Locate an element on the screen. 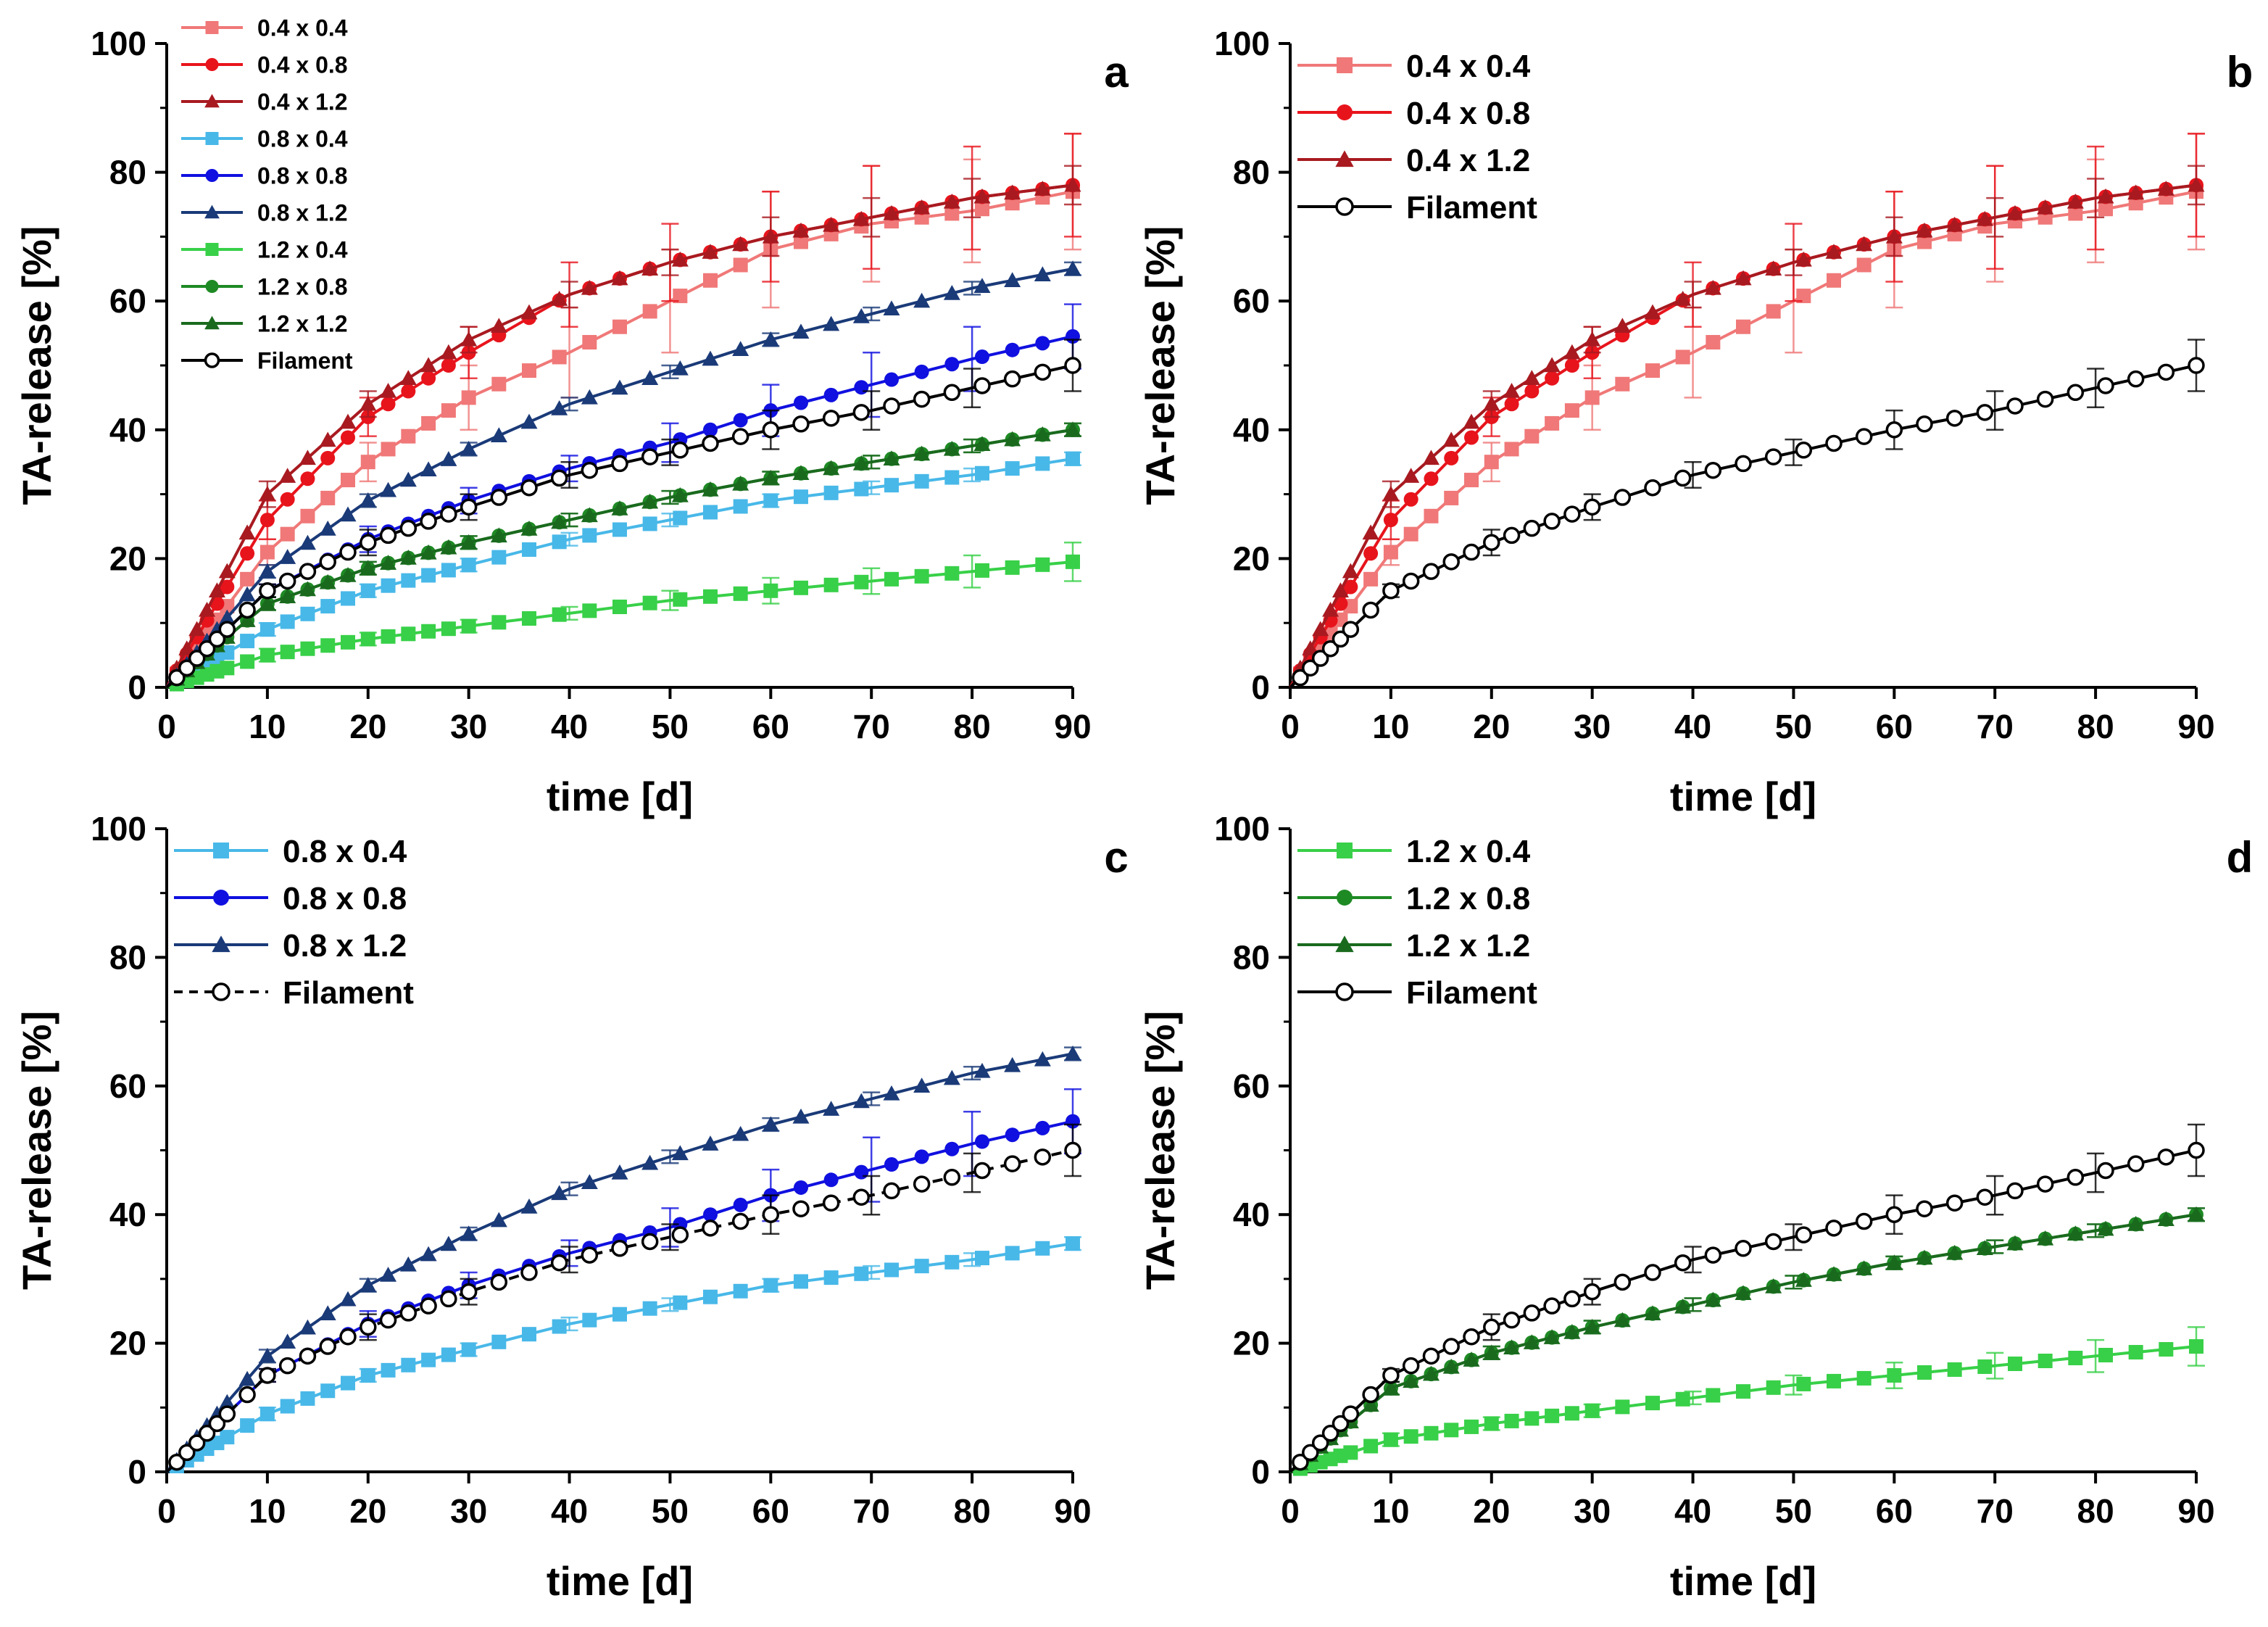 This screenshot has width=2268, height=1627. legend-label: 0.8 x 0.8 is located at coordinates (302, 176).